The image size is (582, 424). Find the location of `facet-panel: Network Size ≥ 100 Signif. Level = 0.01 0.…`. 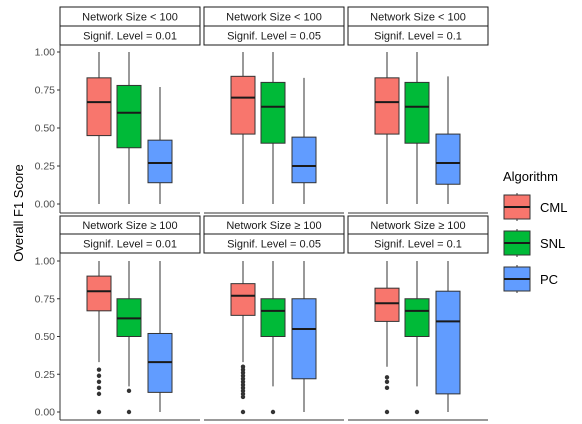

facet-panel: Network Size ≥ 100 Signif. Level = 0.01 0.… is located at coordinates (118, 318).